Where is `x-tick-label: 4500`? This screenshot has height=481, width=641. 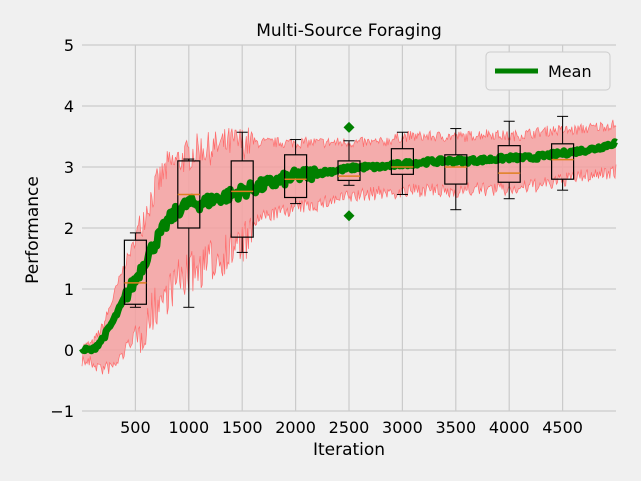
x-tick-label: 4500 is located at coordinates (562, 427).